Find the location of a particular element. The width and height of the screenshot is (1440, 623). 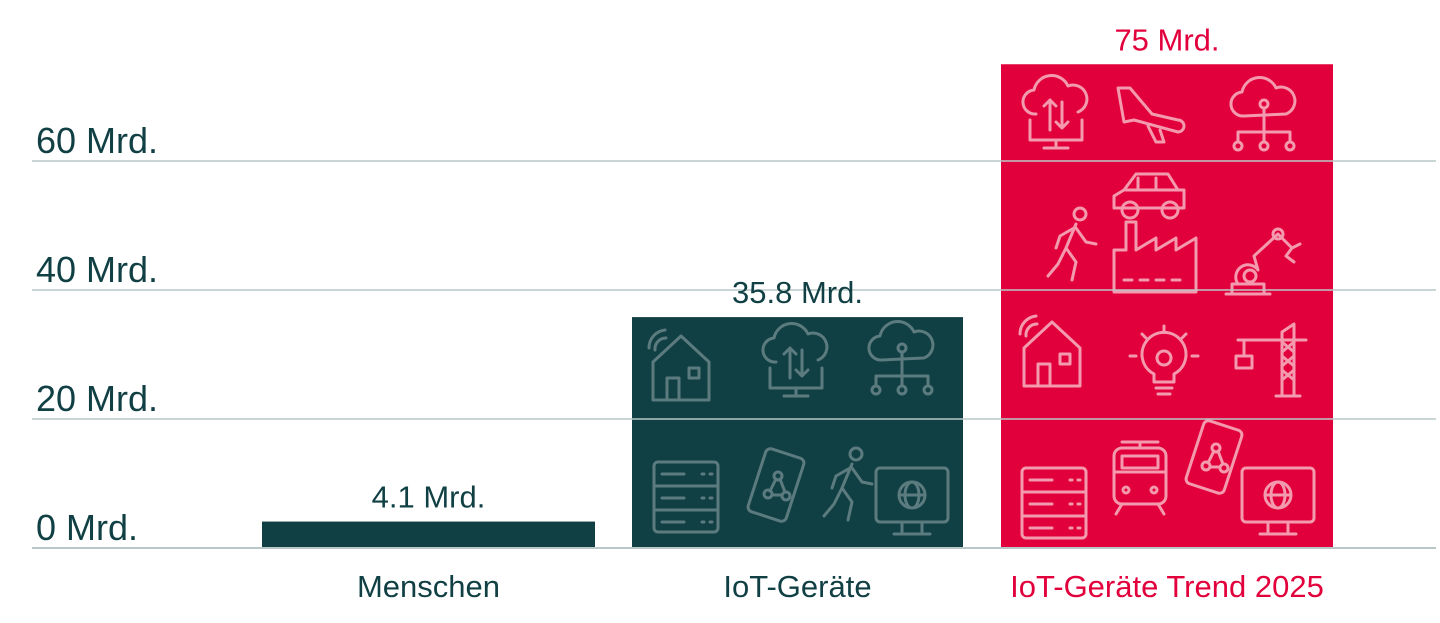

data-label: 35.8 Mrd. is located at coordinates (797, 292).